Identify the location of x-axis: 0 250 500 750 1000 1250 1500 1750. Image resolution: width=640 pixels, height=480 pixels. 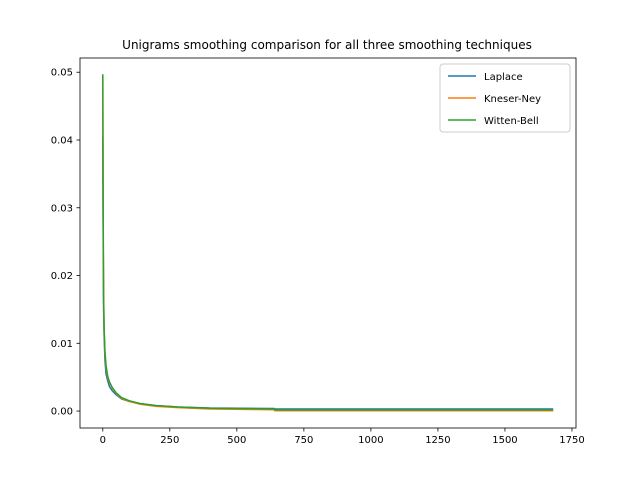
(342, 437).